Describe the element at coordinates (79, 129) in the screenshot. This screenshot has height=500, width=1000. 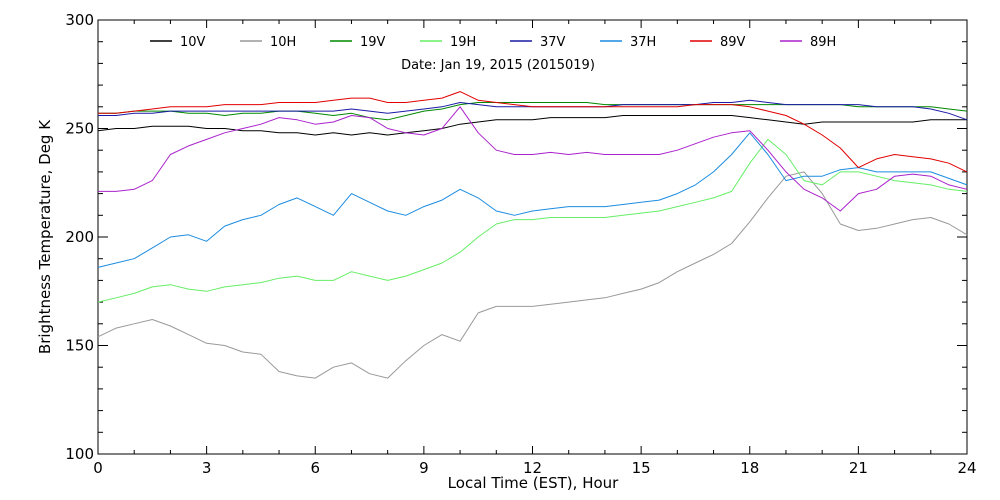
I see `y-tick-label: 250` at that location.